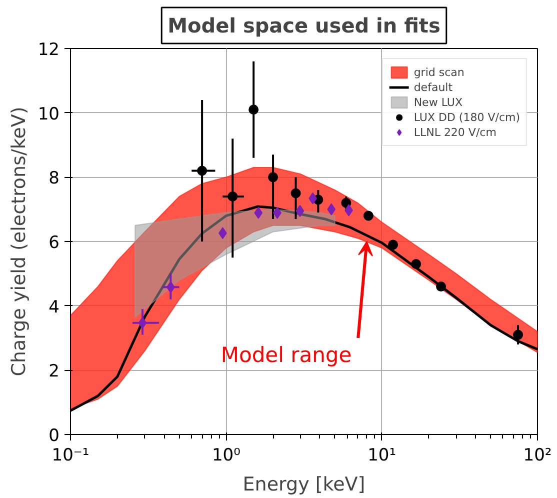 This screenshot has width=557, height=498. Describe the element at coordinates (54, 243) in the screenshot. I see `y-tick-label: 6` at that location.